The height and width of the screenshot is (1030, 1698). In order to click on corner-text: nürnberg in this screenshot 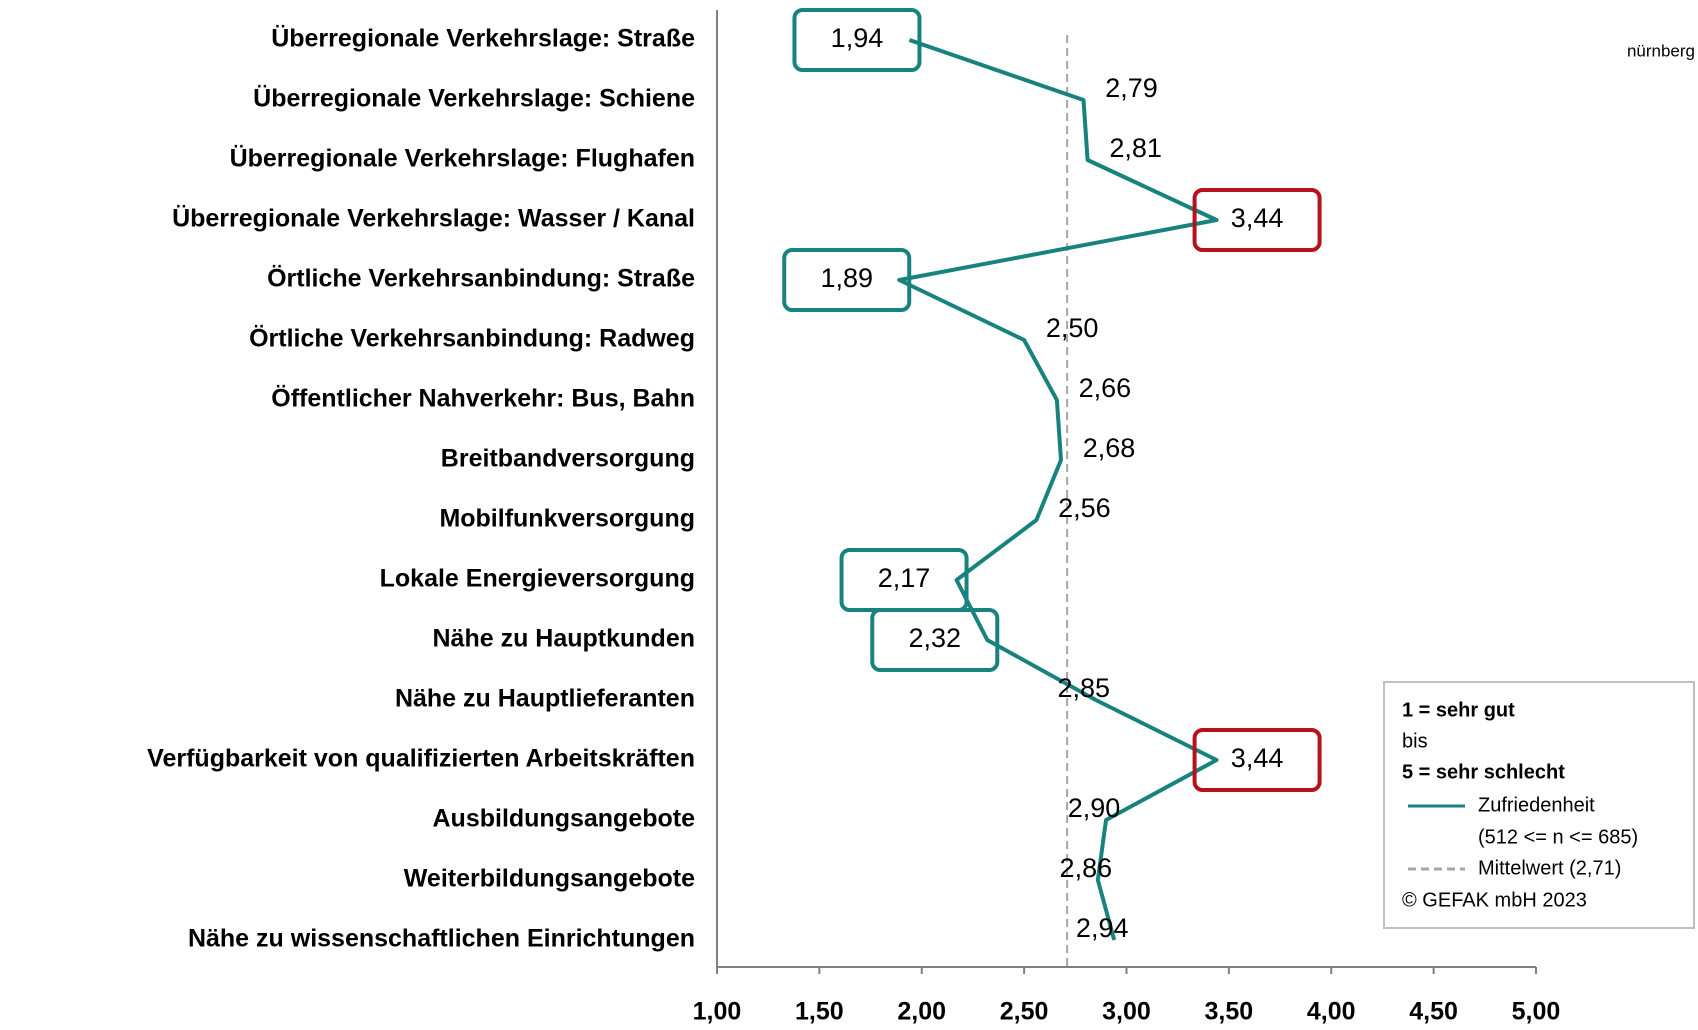, I will do `click(1661, 50)`.